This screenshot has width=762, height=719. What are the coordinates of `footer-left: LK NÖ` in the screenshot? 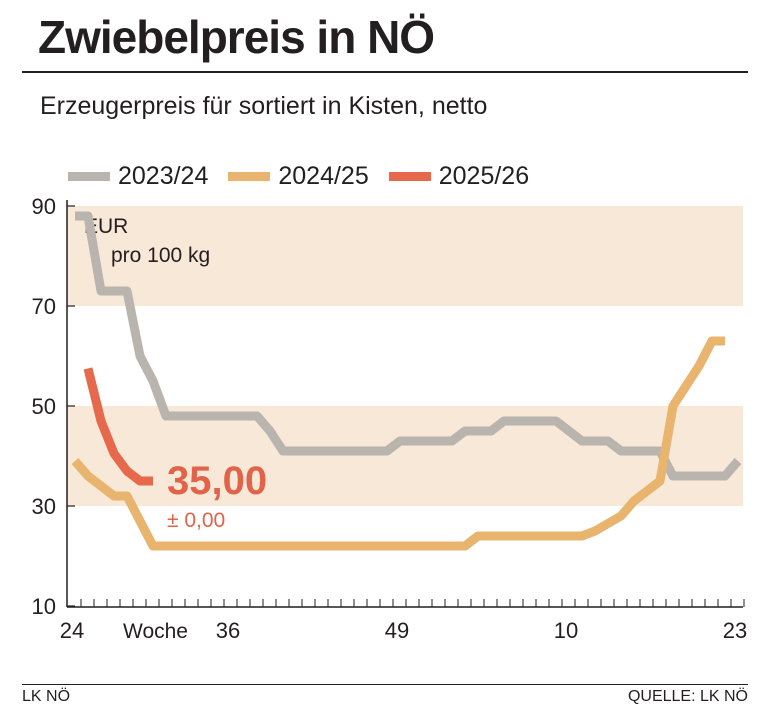 It's located at (46, 696).